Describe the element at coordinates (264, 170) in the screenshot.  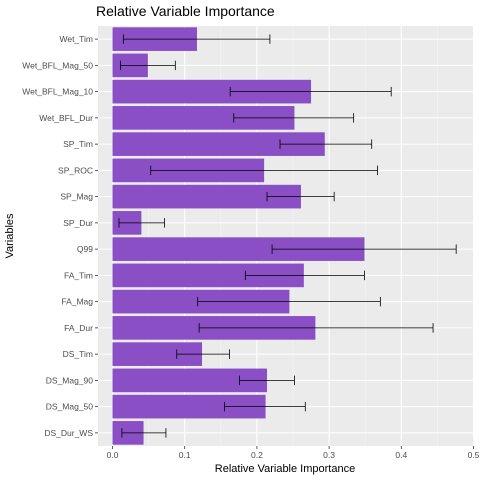
I see `error-bar-SP_ROC` at that location.